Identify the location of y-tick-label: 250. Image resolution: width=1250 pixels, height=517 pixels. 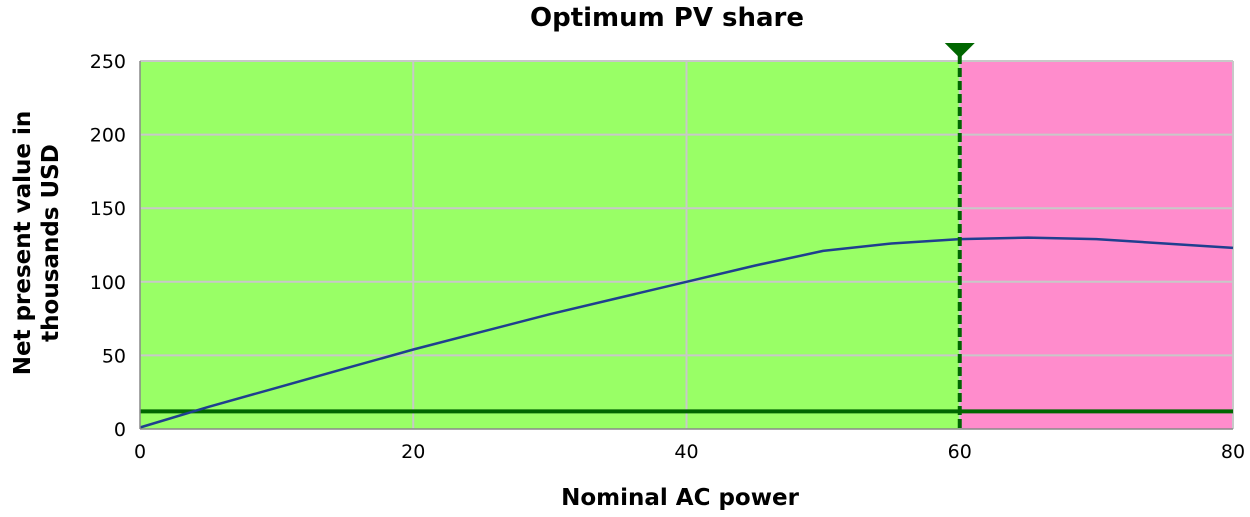
(108, 62).